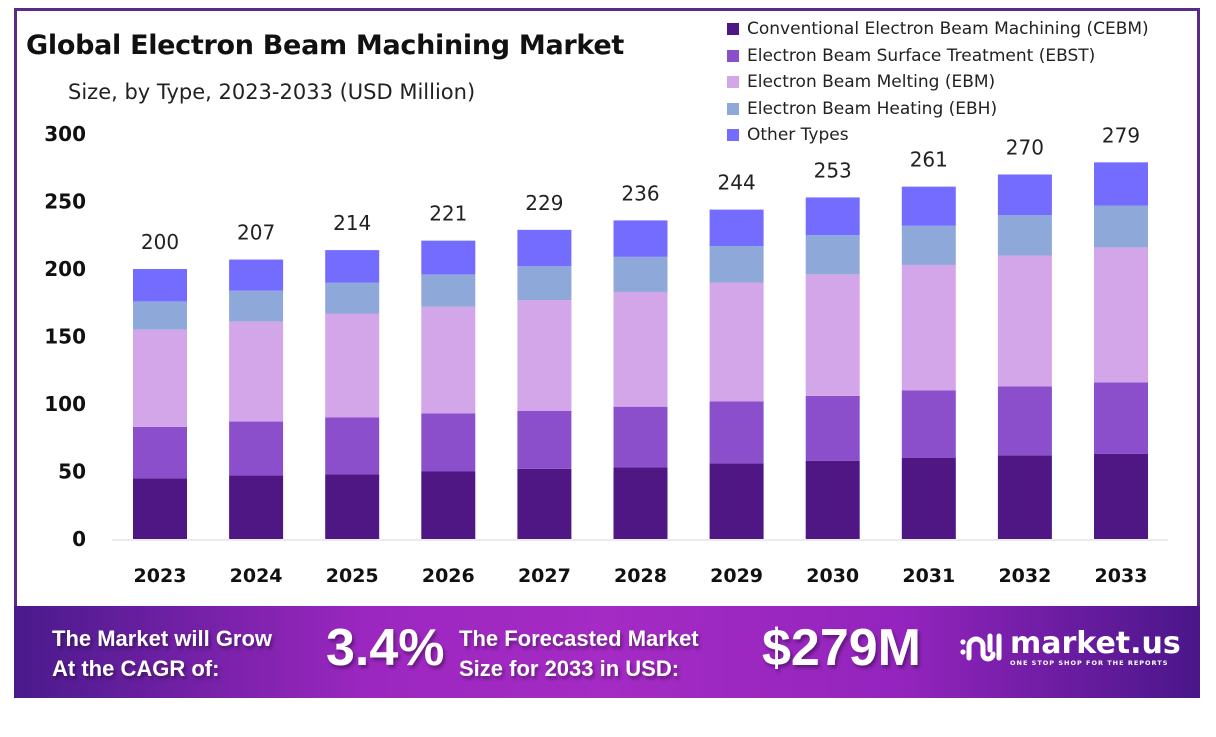 This screenshot has width=1216, height=737. What do you see at coordinates (736, 432) in the screenshot?
I see `bar-segment-2029-ebst` at bounding box center [736, 432].